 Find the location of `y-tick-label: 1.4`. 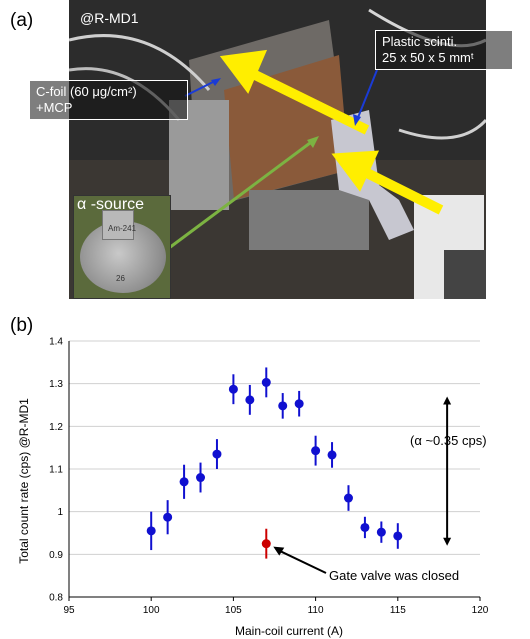

y-tick-label: 1.4 is located at coordinates (56, 342).